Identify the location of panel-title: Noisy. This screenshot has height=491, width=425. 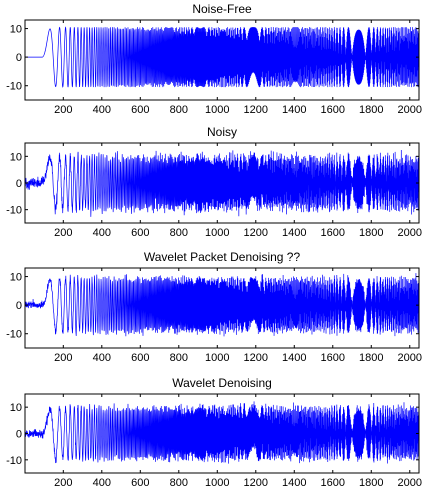
(222, 132).